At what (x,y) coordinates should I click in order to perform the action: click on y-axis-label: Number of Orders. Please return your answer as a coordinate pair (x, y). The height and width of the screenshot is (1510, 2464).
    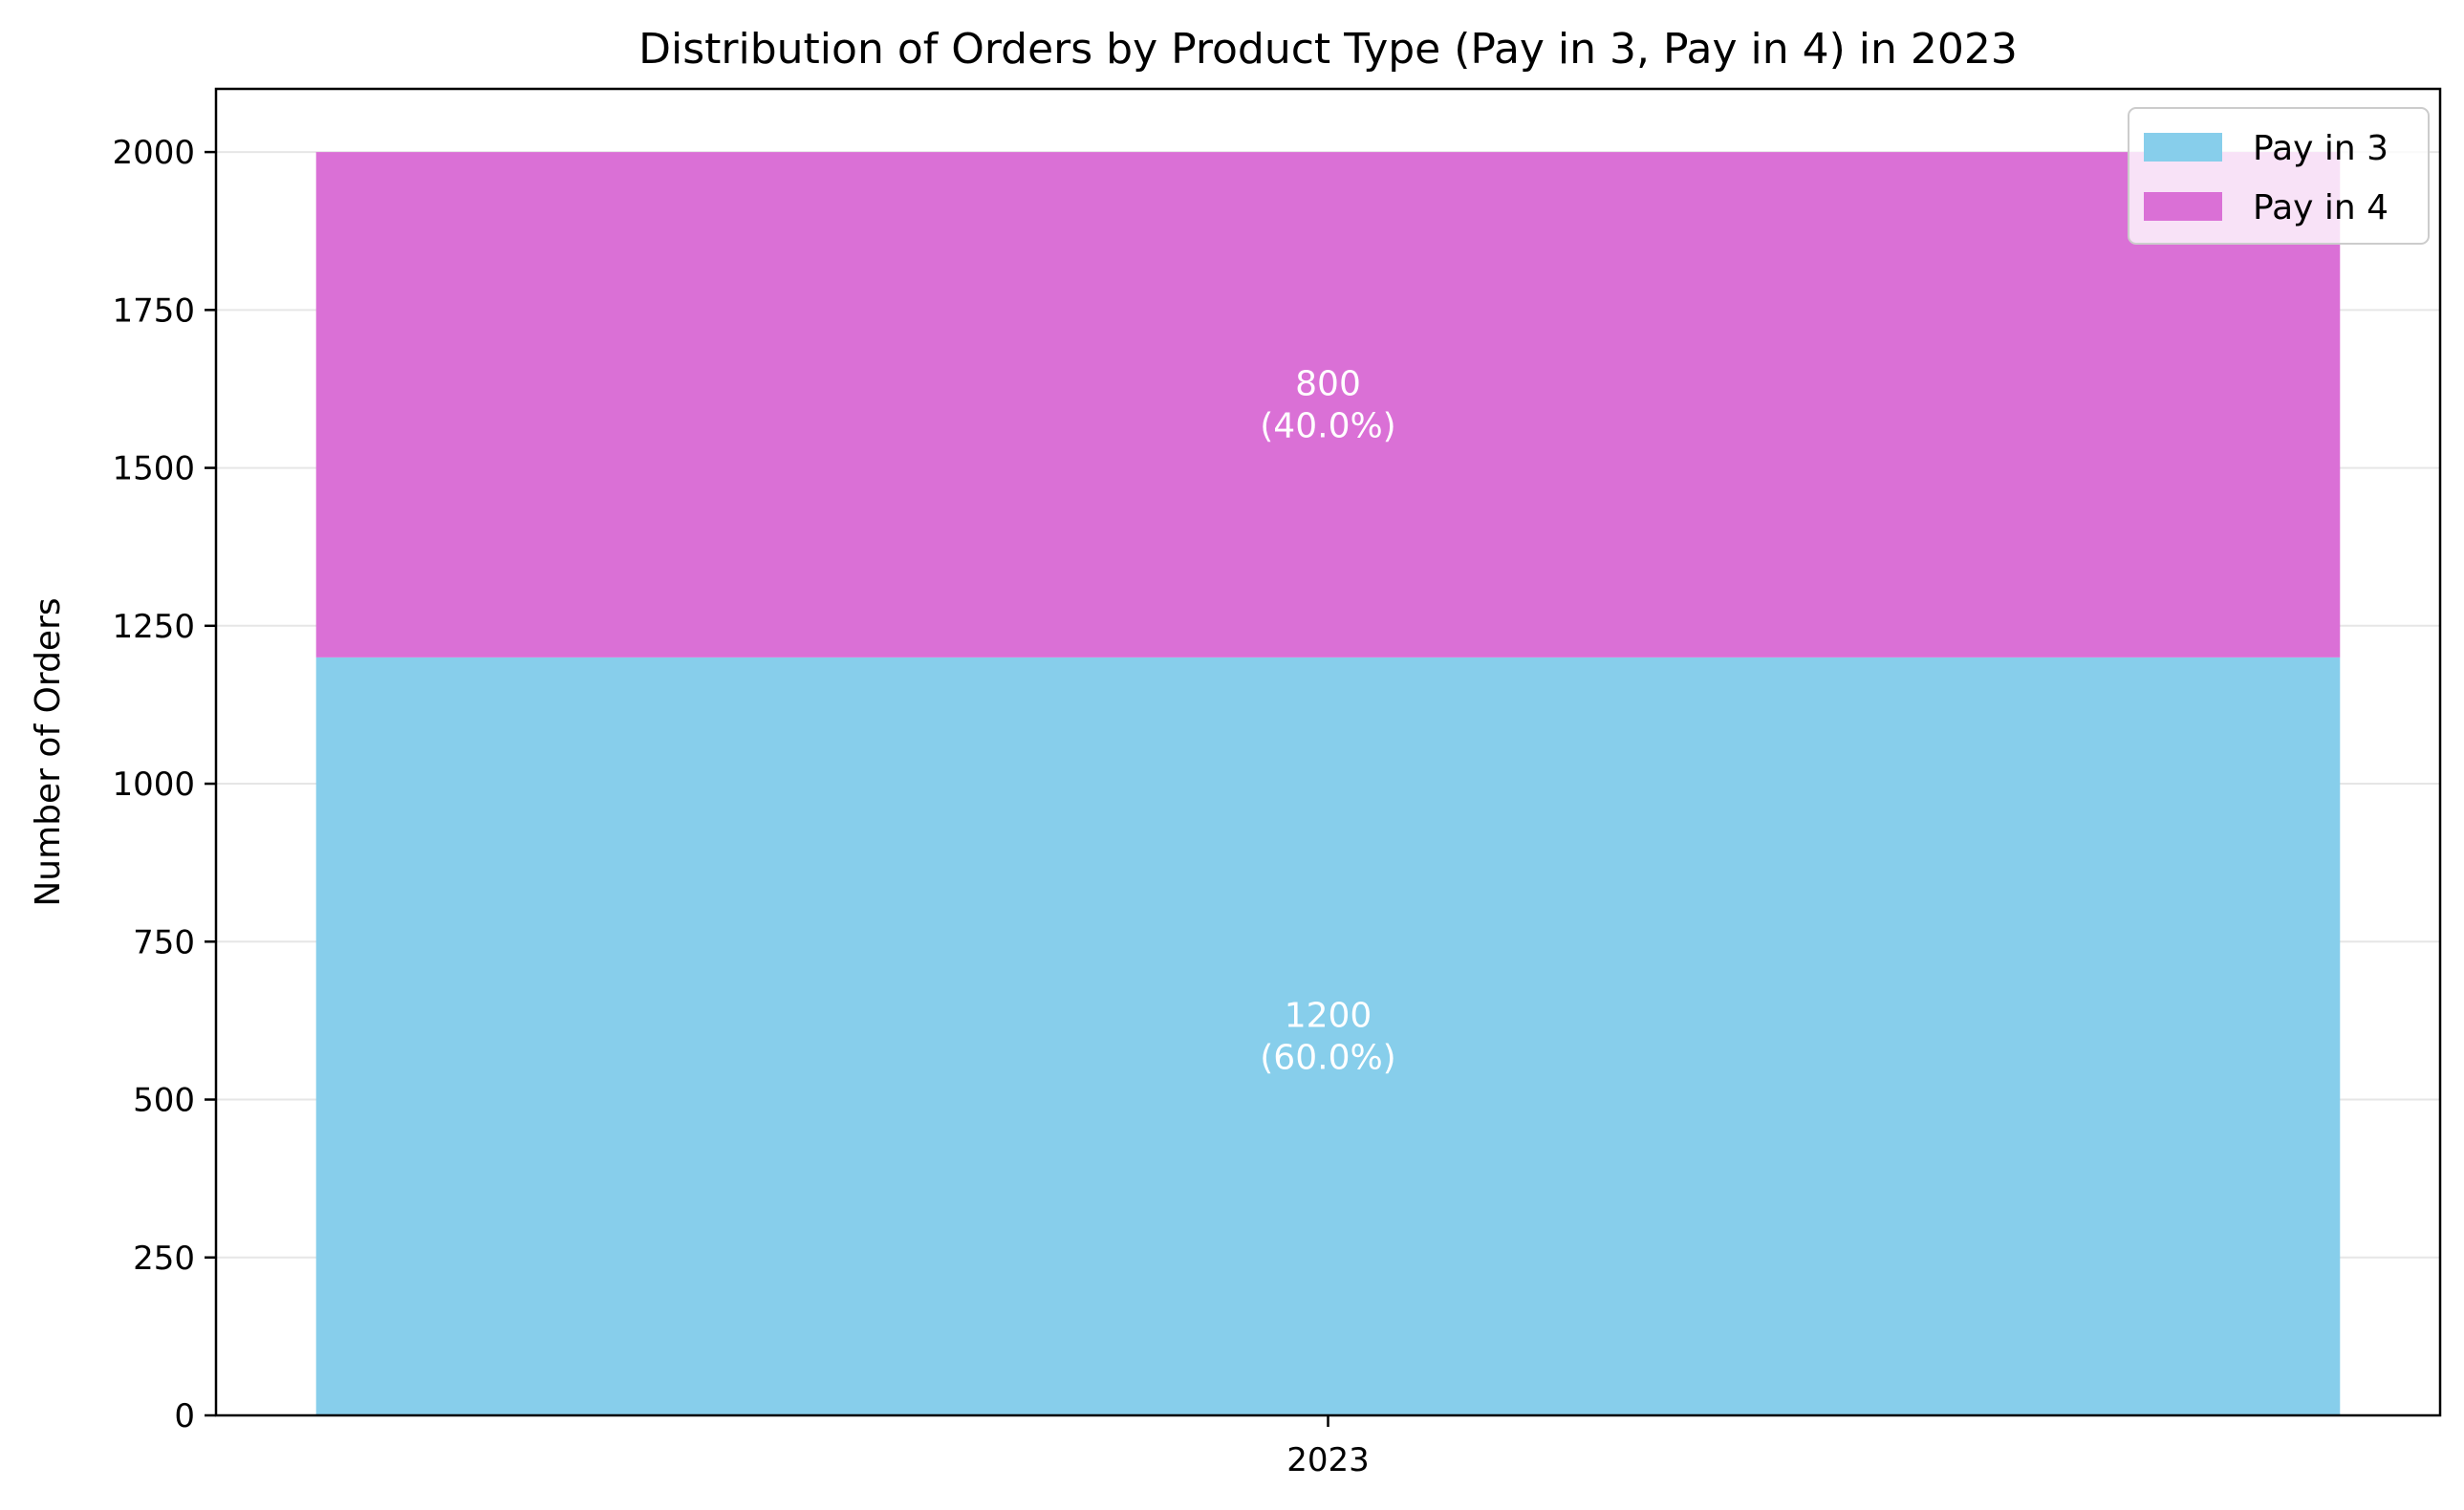
    Looking at the image, I should click on (49, 751).